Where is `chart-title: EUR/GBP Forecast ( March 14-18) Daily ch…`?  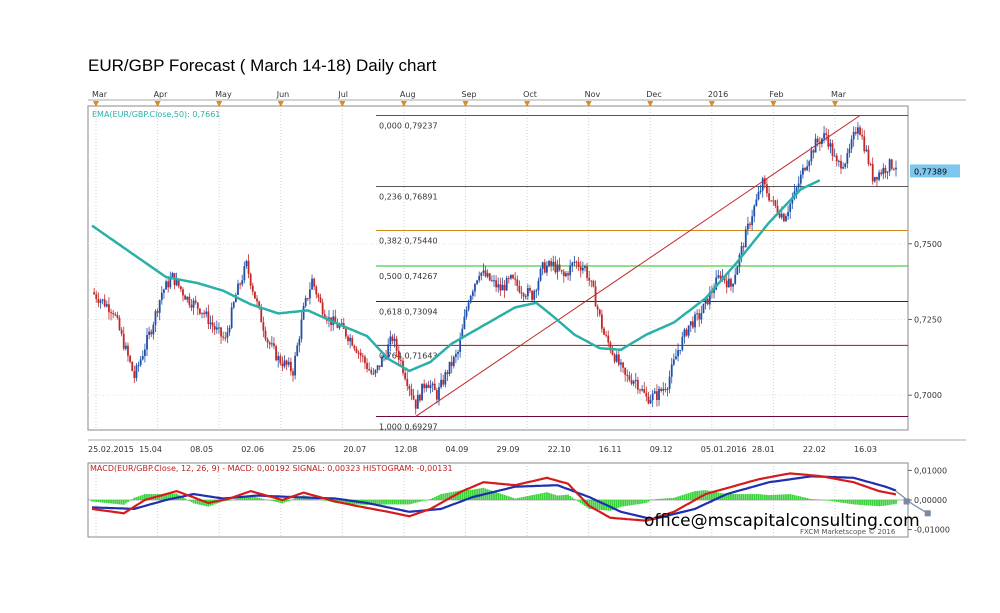 chart-title: EUR/GBP Forecast ( March 14-18) Daily ch… is located at coordinates (262, 65).